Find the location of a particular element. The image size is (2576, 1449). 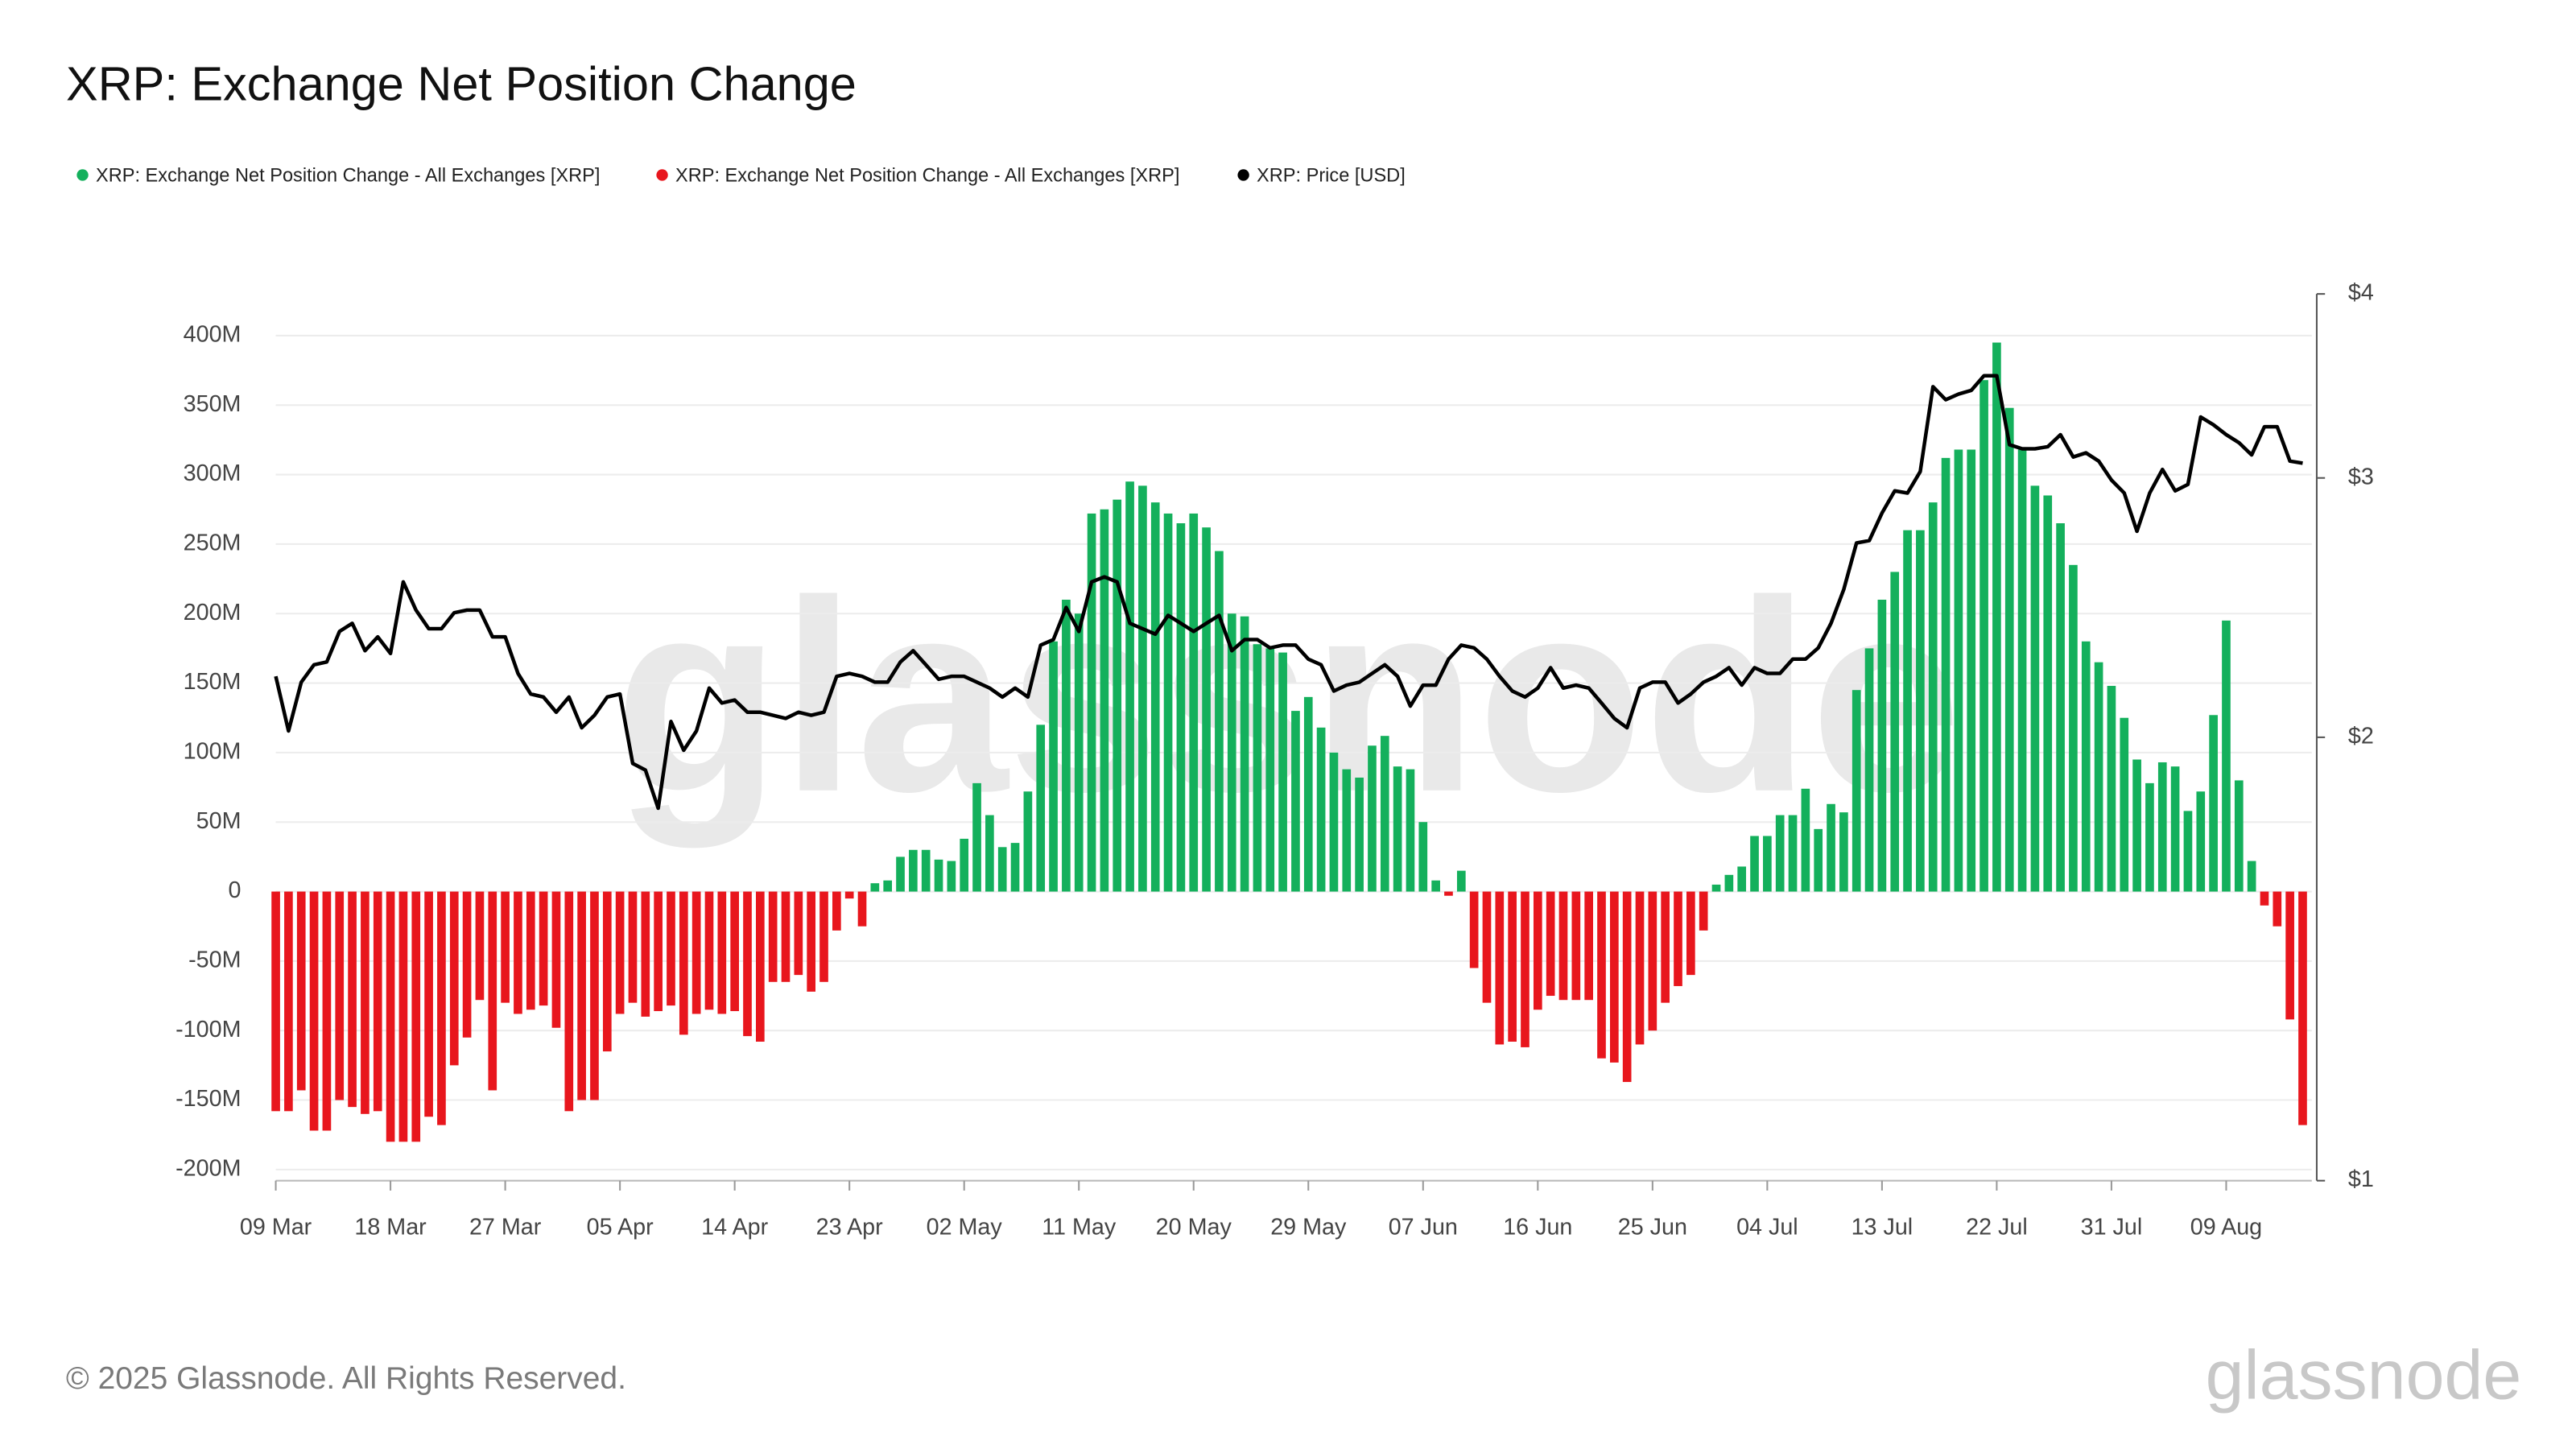

x-tick-label: 31 Jul is located at coordinates (2112, 1228).